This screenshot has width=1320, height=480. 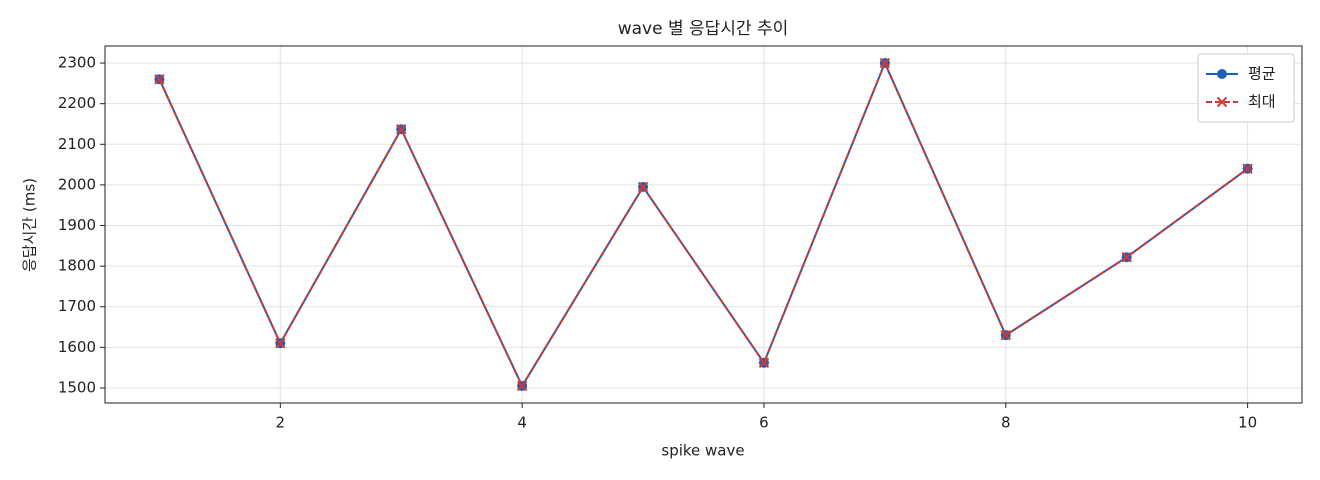 What do you see at coordinates (77, 144) in the screenshot?
I see `y-tick-label: 2100` at bounding box center [77, 144].